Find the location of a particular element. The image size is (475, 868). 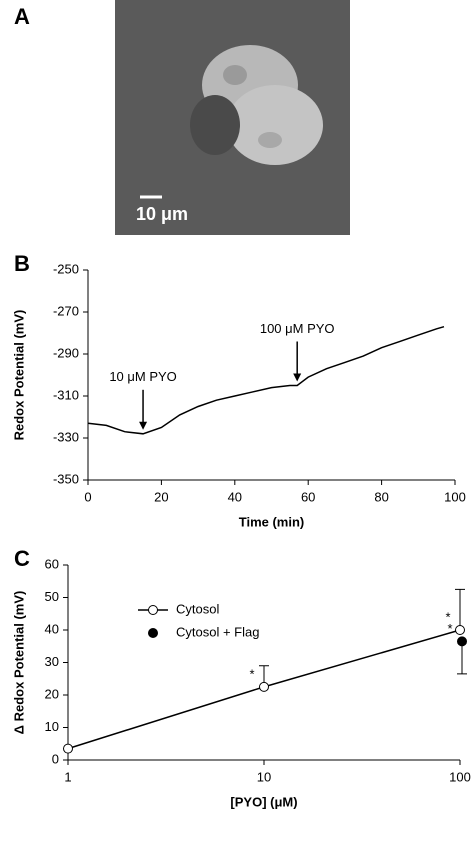

scale-bar-label: 10 μm is located at coordinates (162, 214).